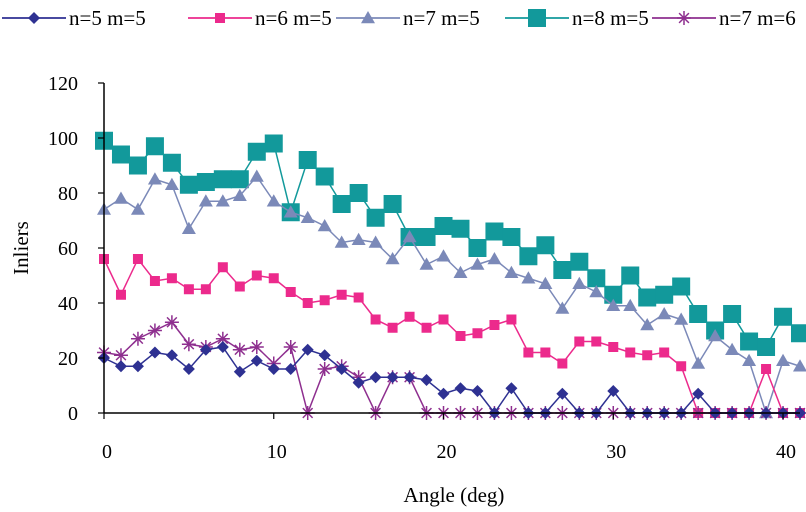 The image size is (806, 512). What do you see at coordinates (68, 359) in the screenshot?
I see `y-tick-label: 20` at bounding box center [68, 359].